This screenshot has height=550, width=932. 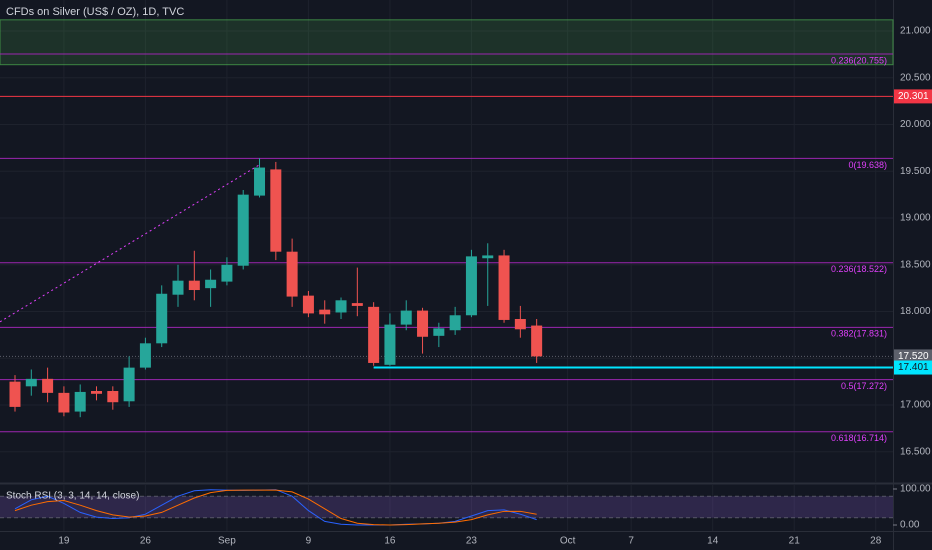 What do you see at coordinates (859, 60) in the screenshot?
I see `fib-label: 0.236(20.755)` at bounding box center [859, 60].